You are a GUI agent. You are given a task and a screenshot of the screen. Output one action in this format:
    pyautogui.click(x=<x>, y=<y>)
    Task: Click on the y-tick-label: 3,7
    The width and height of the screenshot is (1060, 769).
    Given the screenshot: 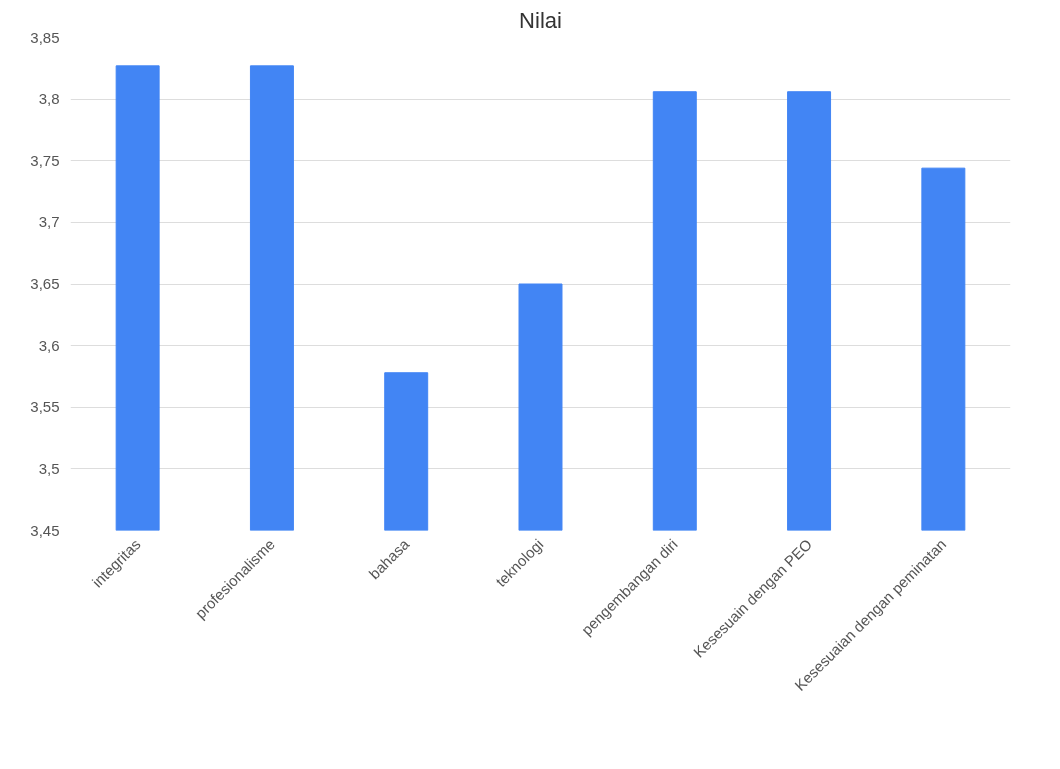 What is the action you would take?
    pyautogui.click(x=49, y=222)
    